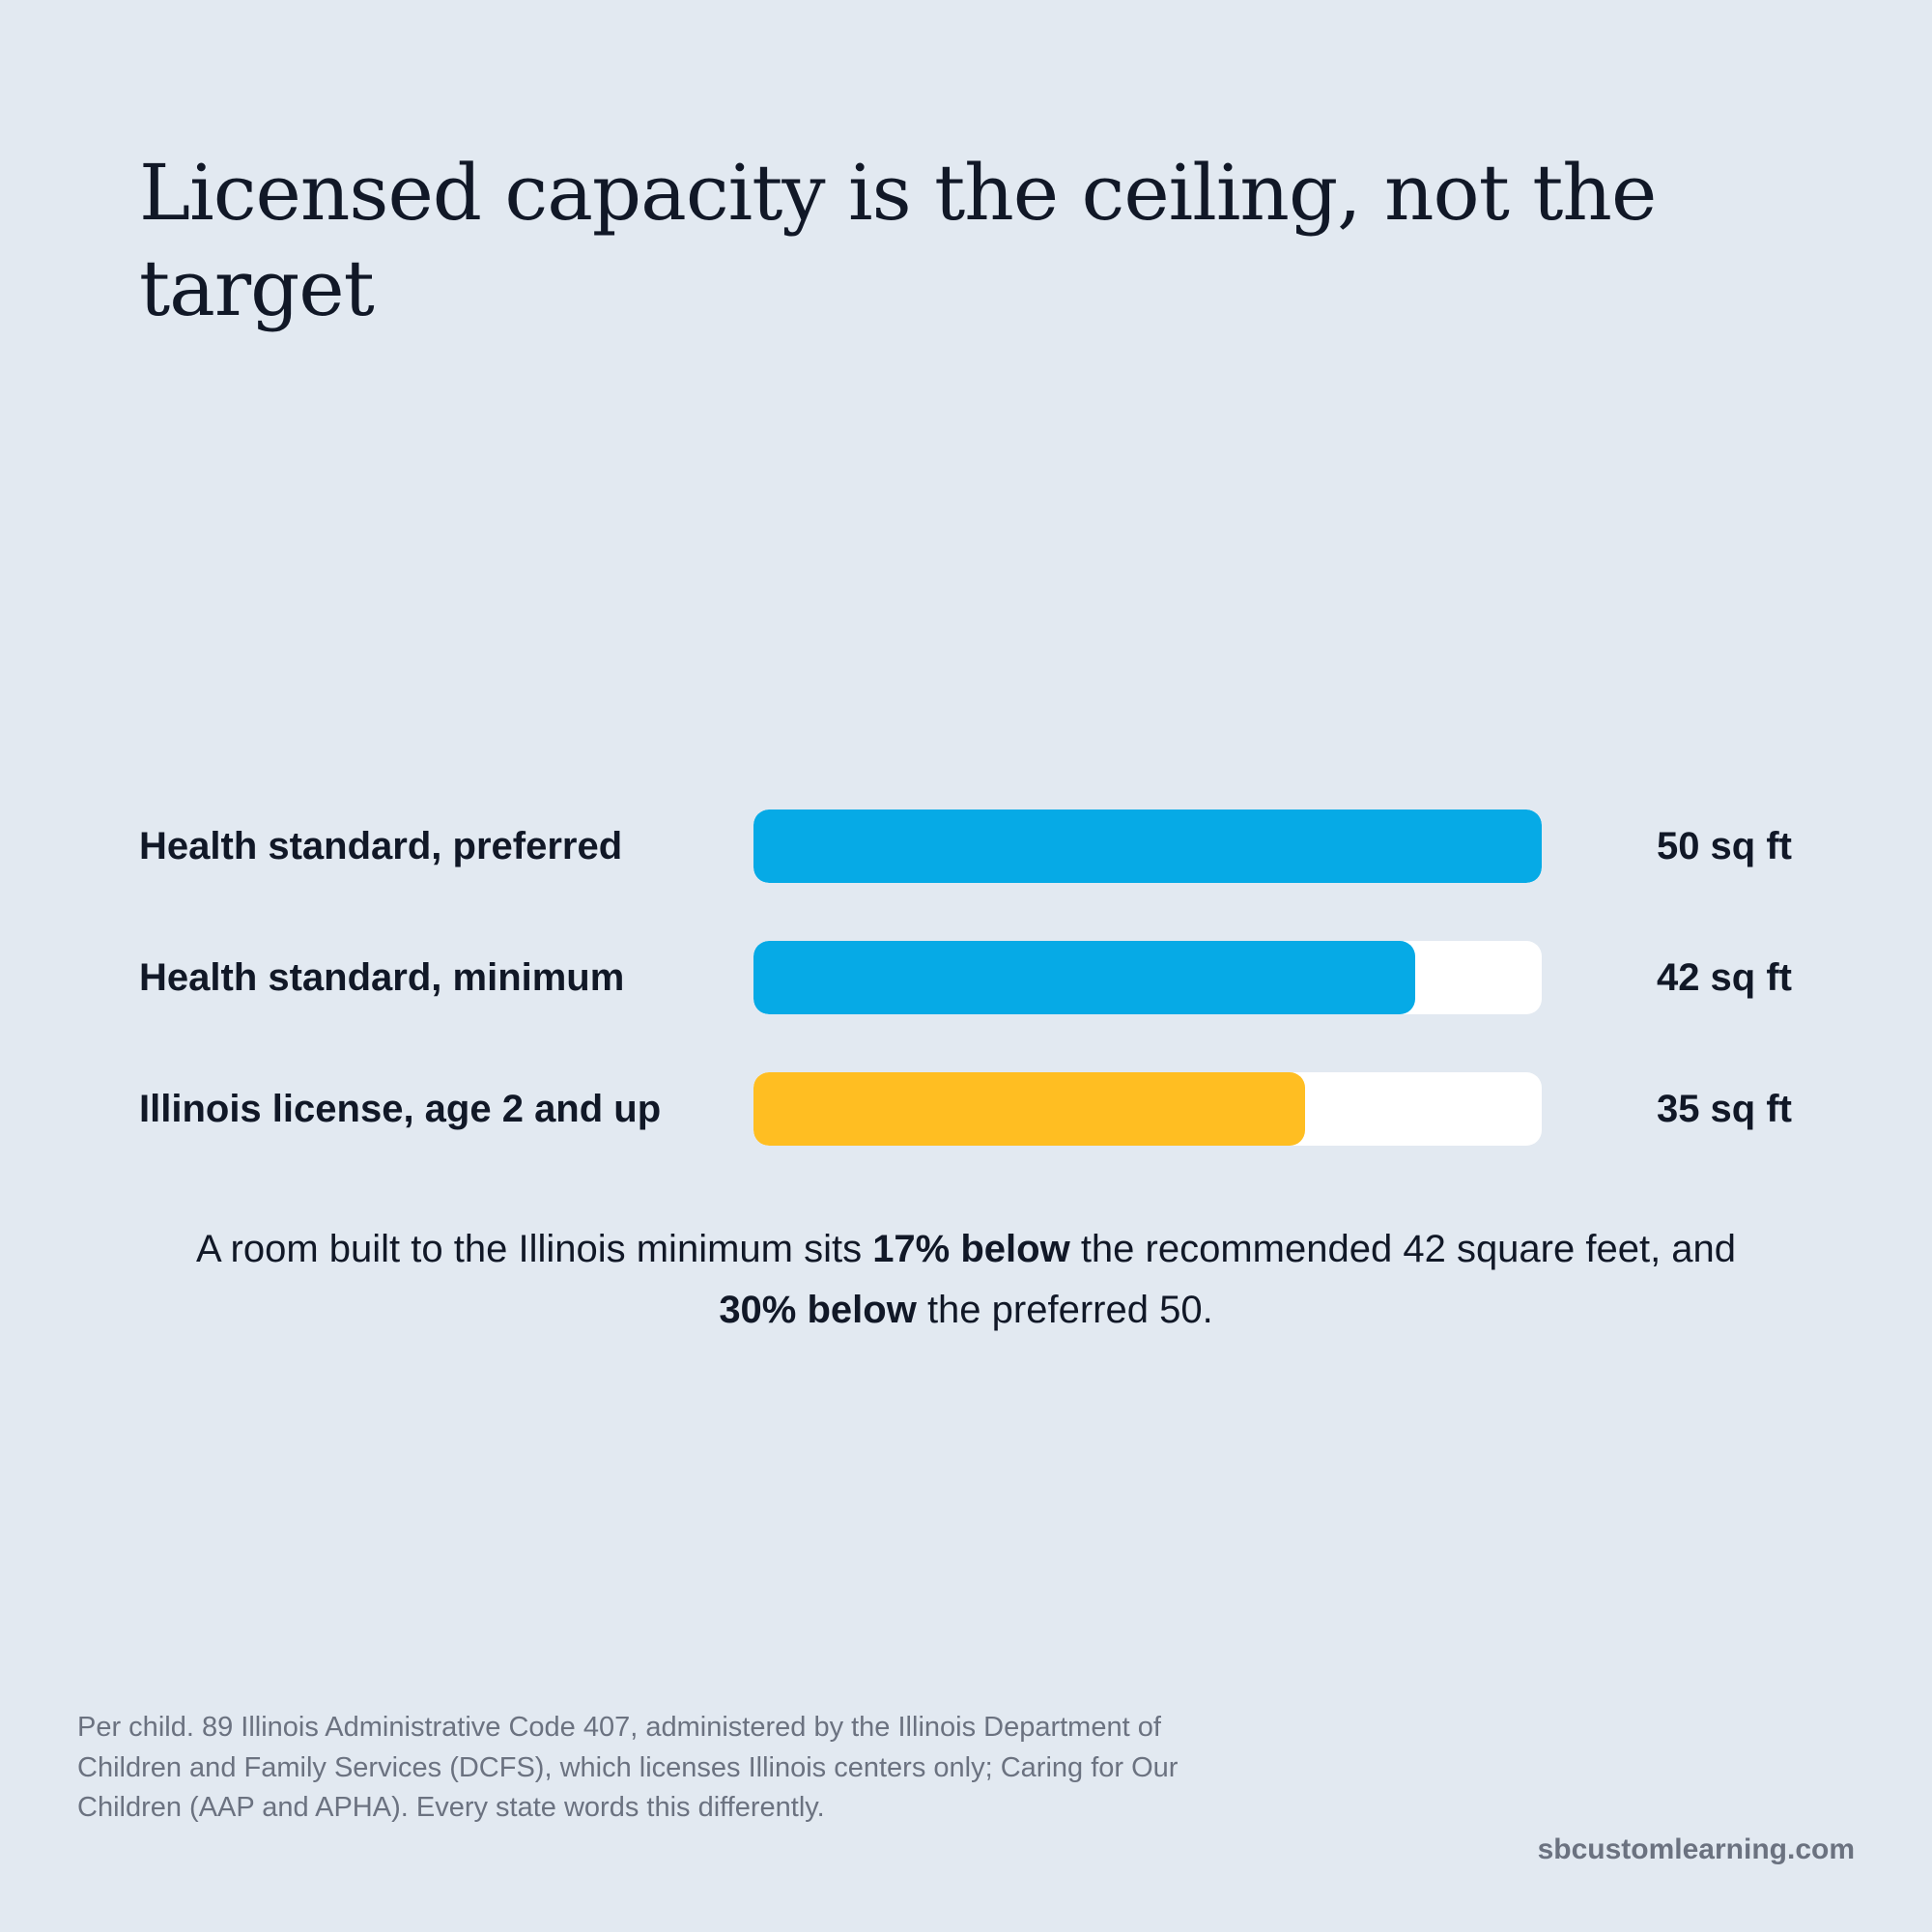  I want to click on bar-row: Health standard, minimum 42 sq ft, so click(966, 977).